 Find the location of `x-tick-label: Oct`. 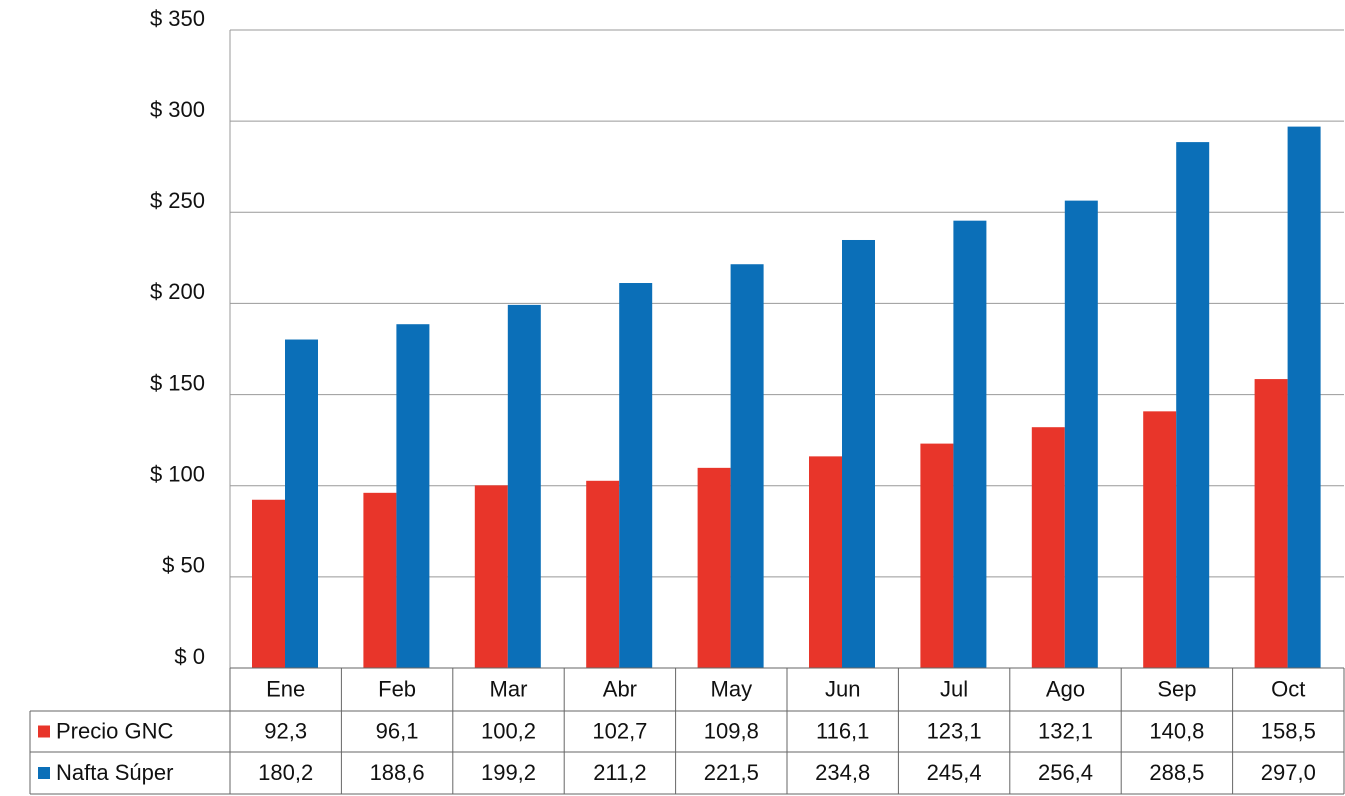

x-tick-label: Oct is located at coordinates (1288, 688).